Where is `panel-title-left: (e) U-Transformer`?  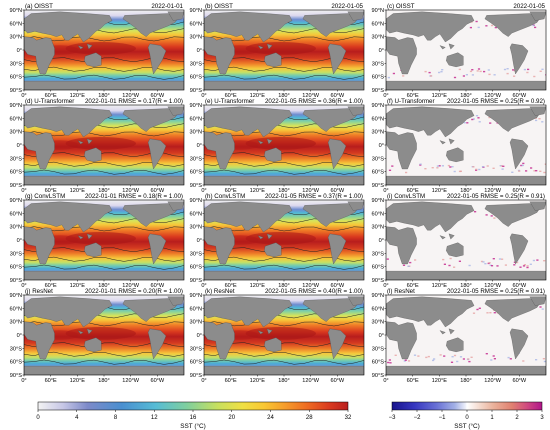 panel-title-left: (e) U-Transformer is located at coordinates (229, 101).